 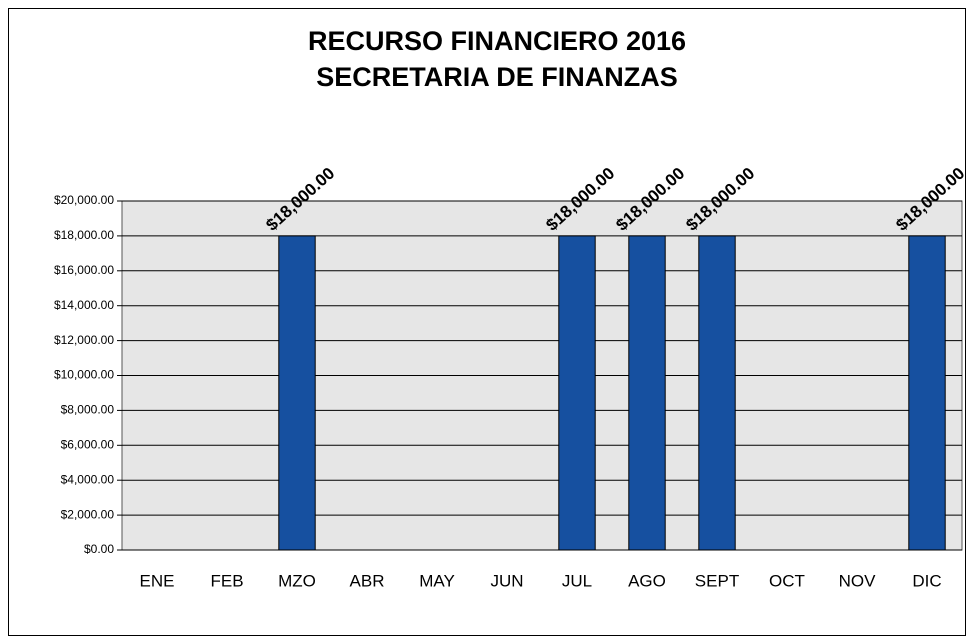 I want to click on y-tick-label: $2,000.00, so click(x=88, y=514).